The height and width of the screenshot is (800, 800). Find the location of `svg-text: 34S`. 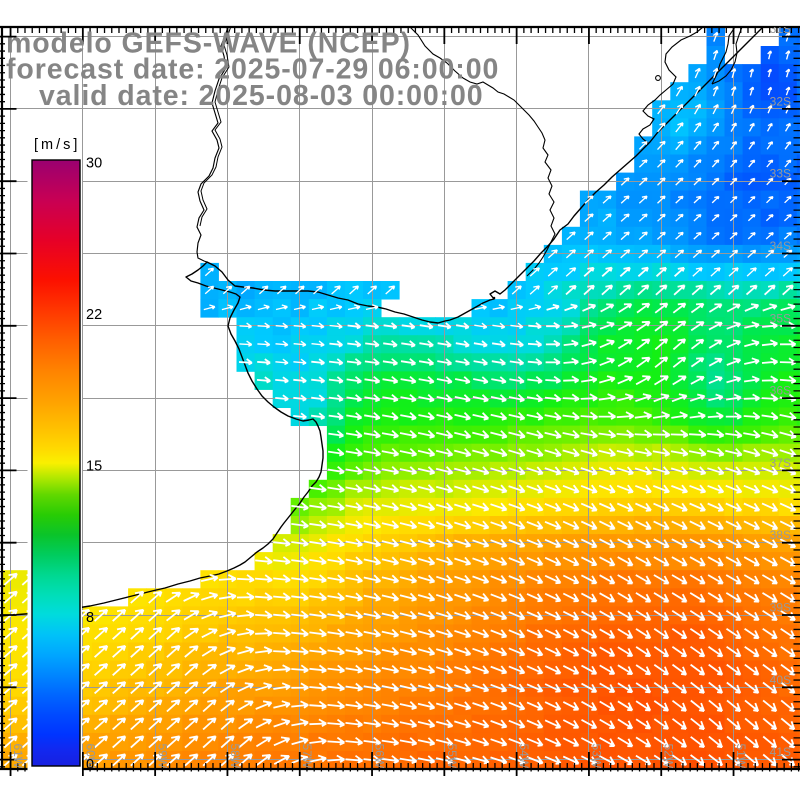

svg-text: 34S is located at coordinates (780, 246).